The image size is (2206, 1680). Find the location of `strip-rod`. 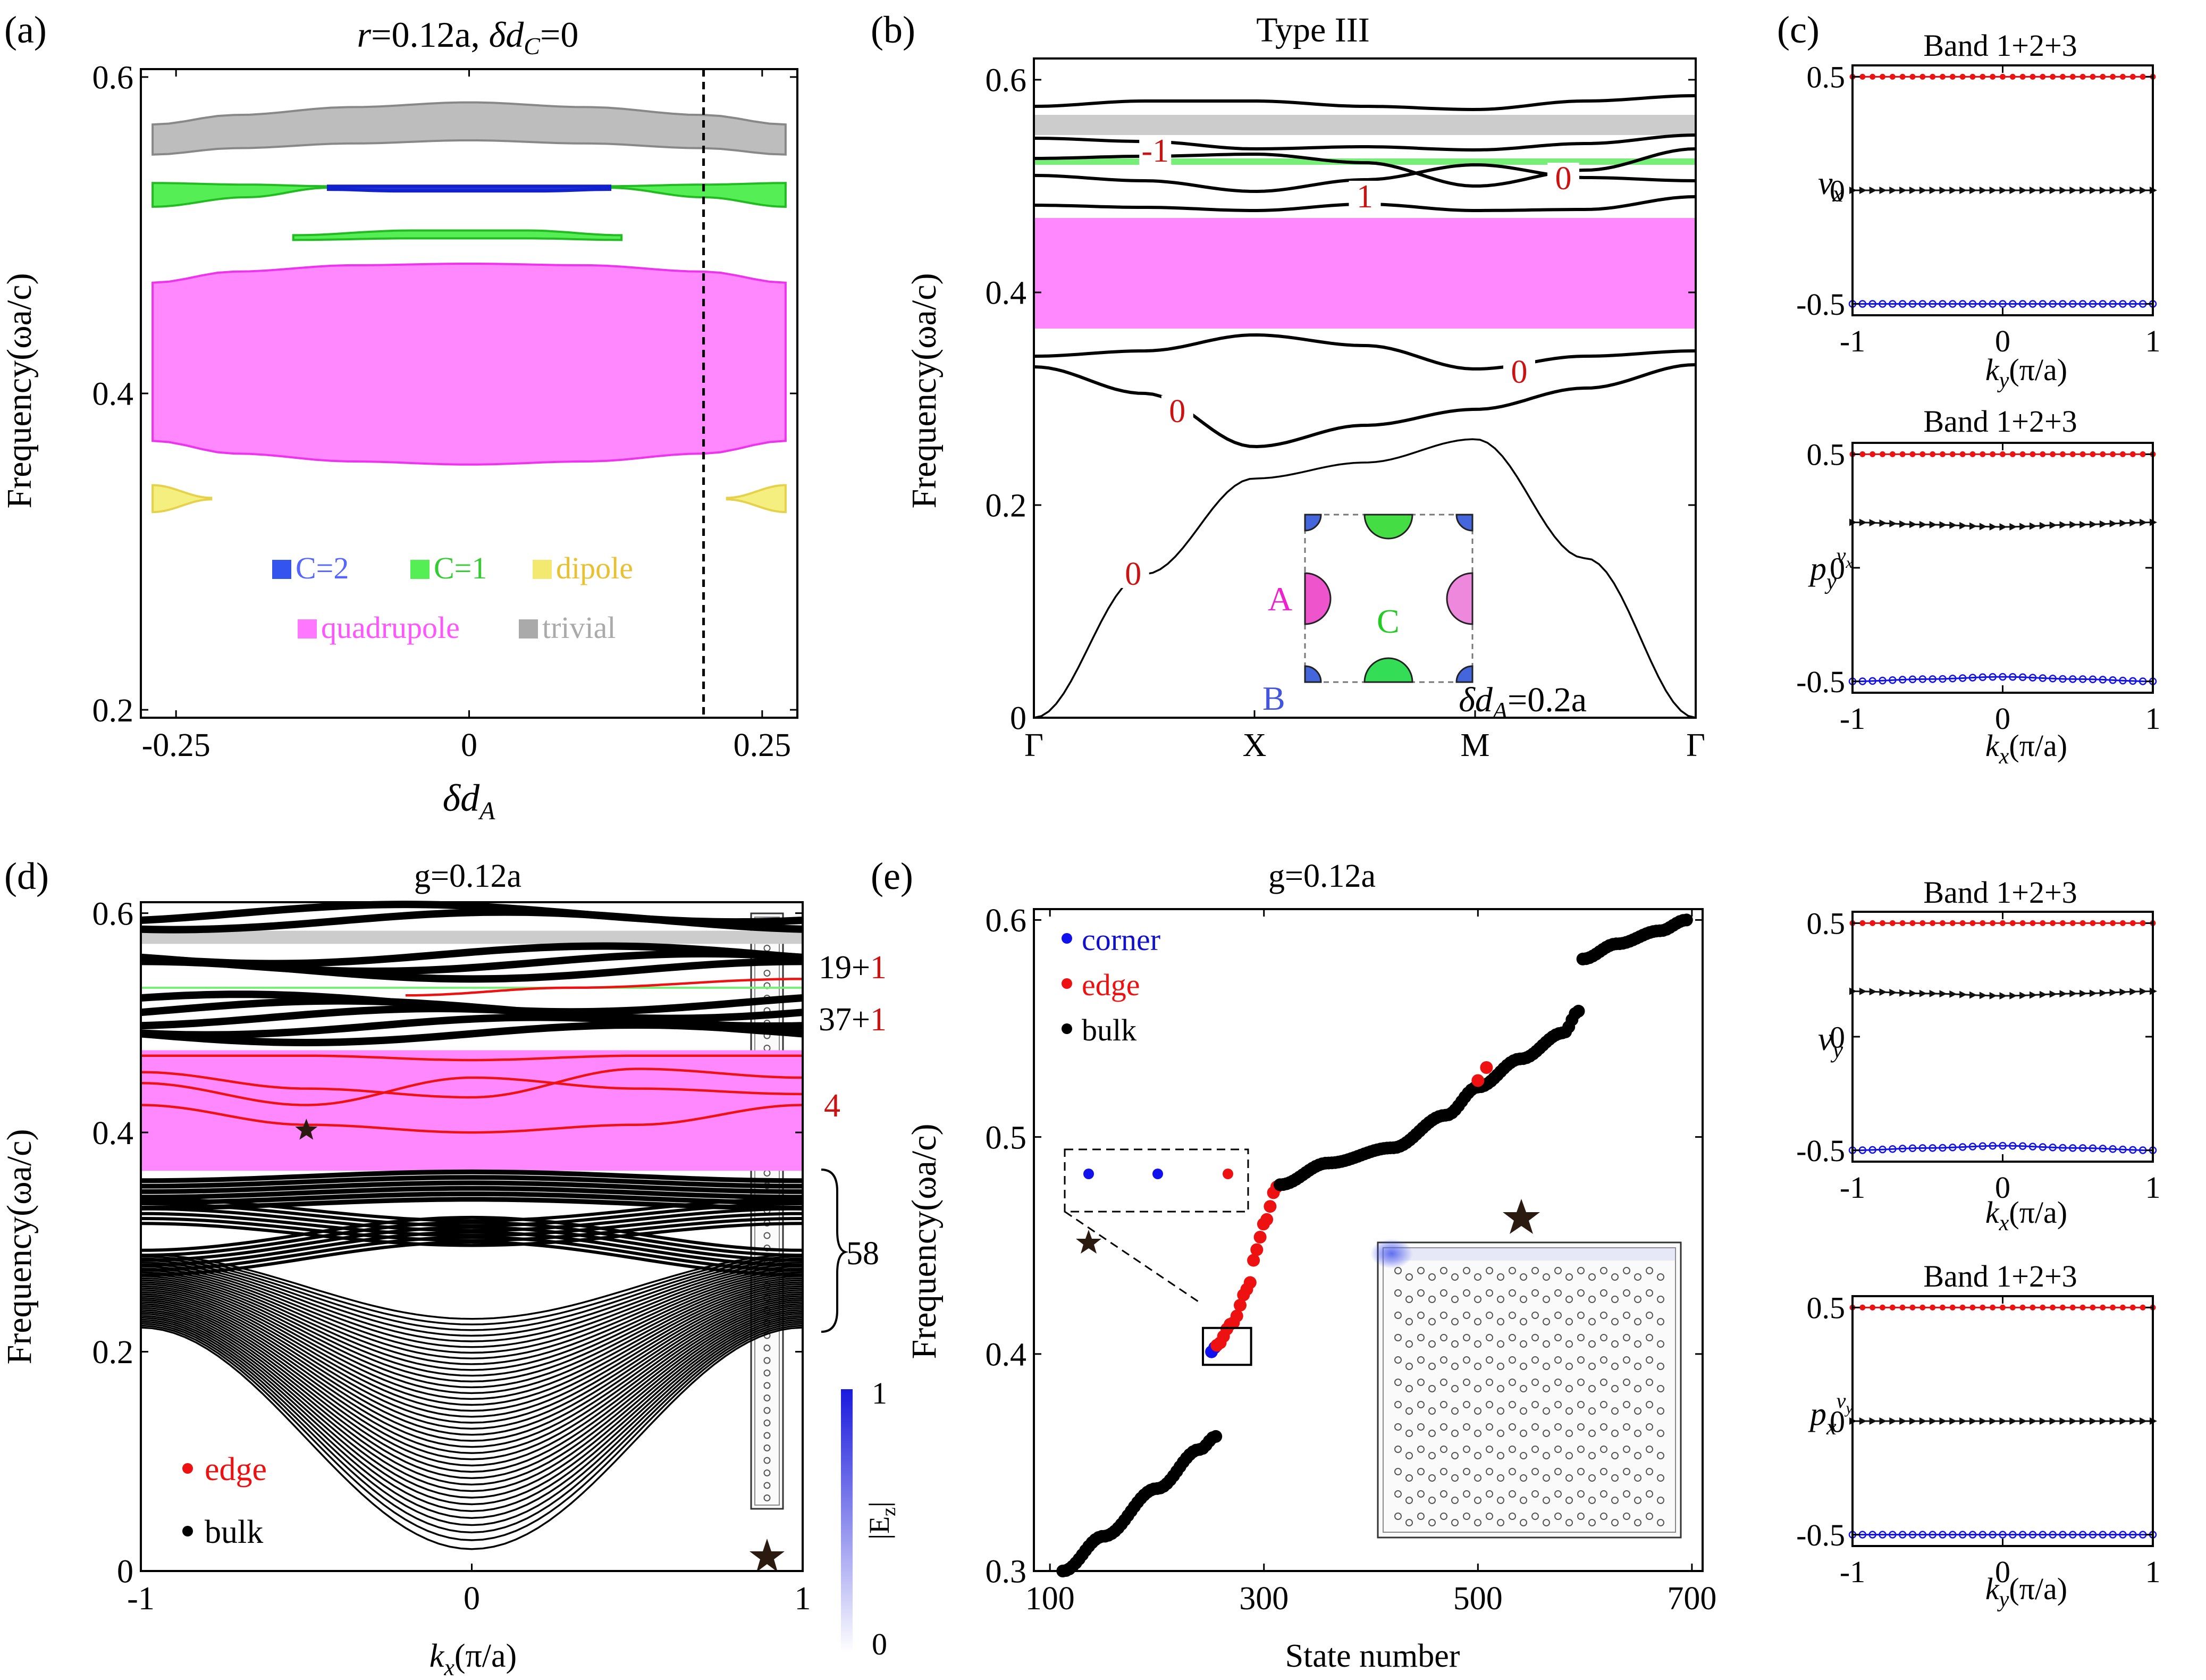

strip-rod is located at coordinates (767, 1460).